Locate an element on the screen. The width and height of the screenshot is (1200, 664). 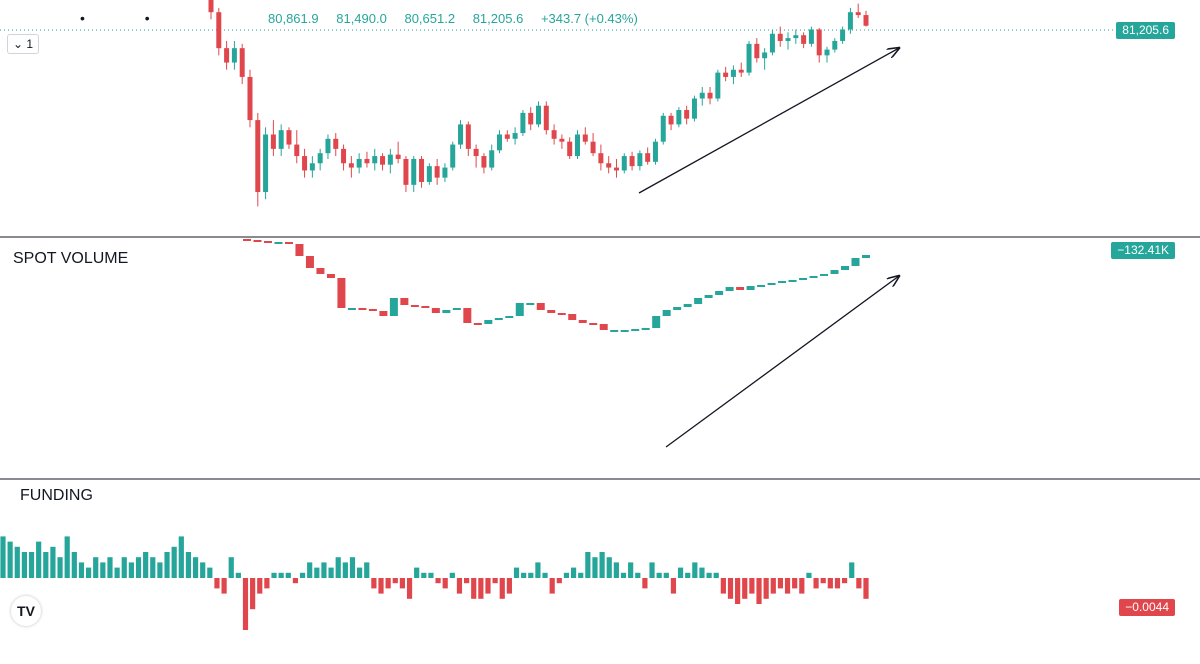
volume-last-value-tag: −132.41K is located at coordinates (1143, 250).